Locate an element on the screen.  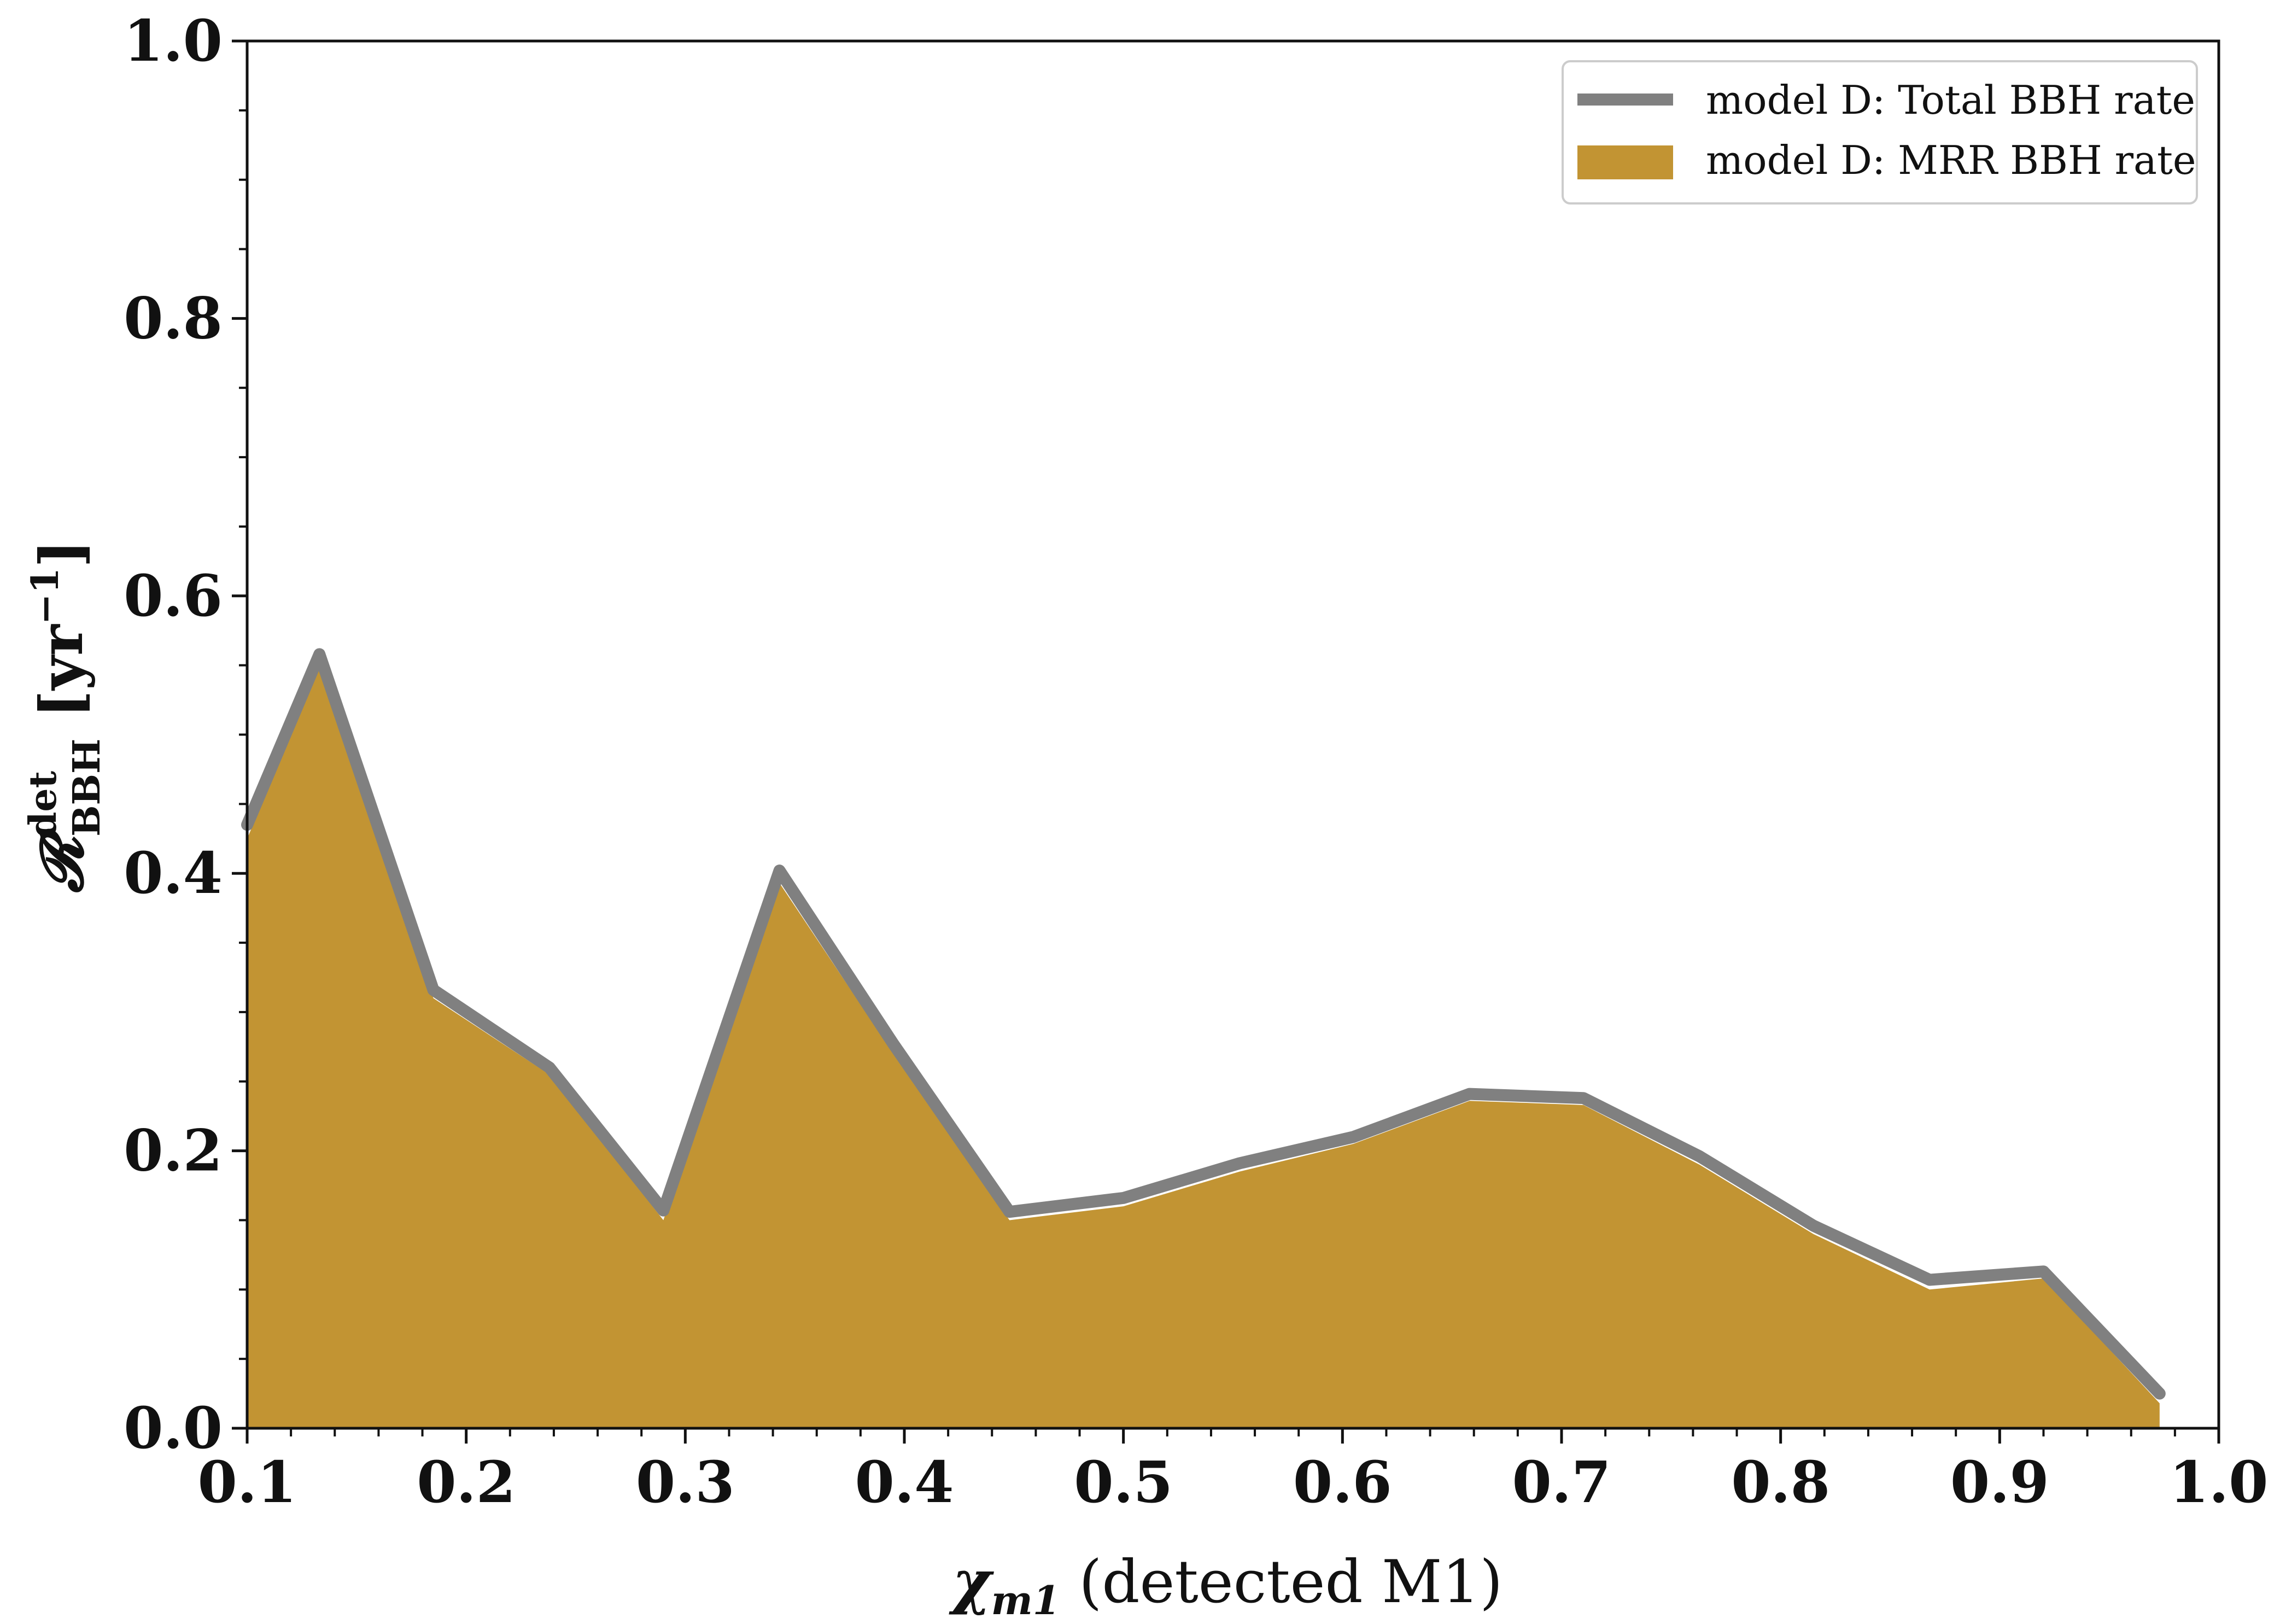
x-tick-label: 0.7 is located at coordinates (1562, 1482).